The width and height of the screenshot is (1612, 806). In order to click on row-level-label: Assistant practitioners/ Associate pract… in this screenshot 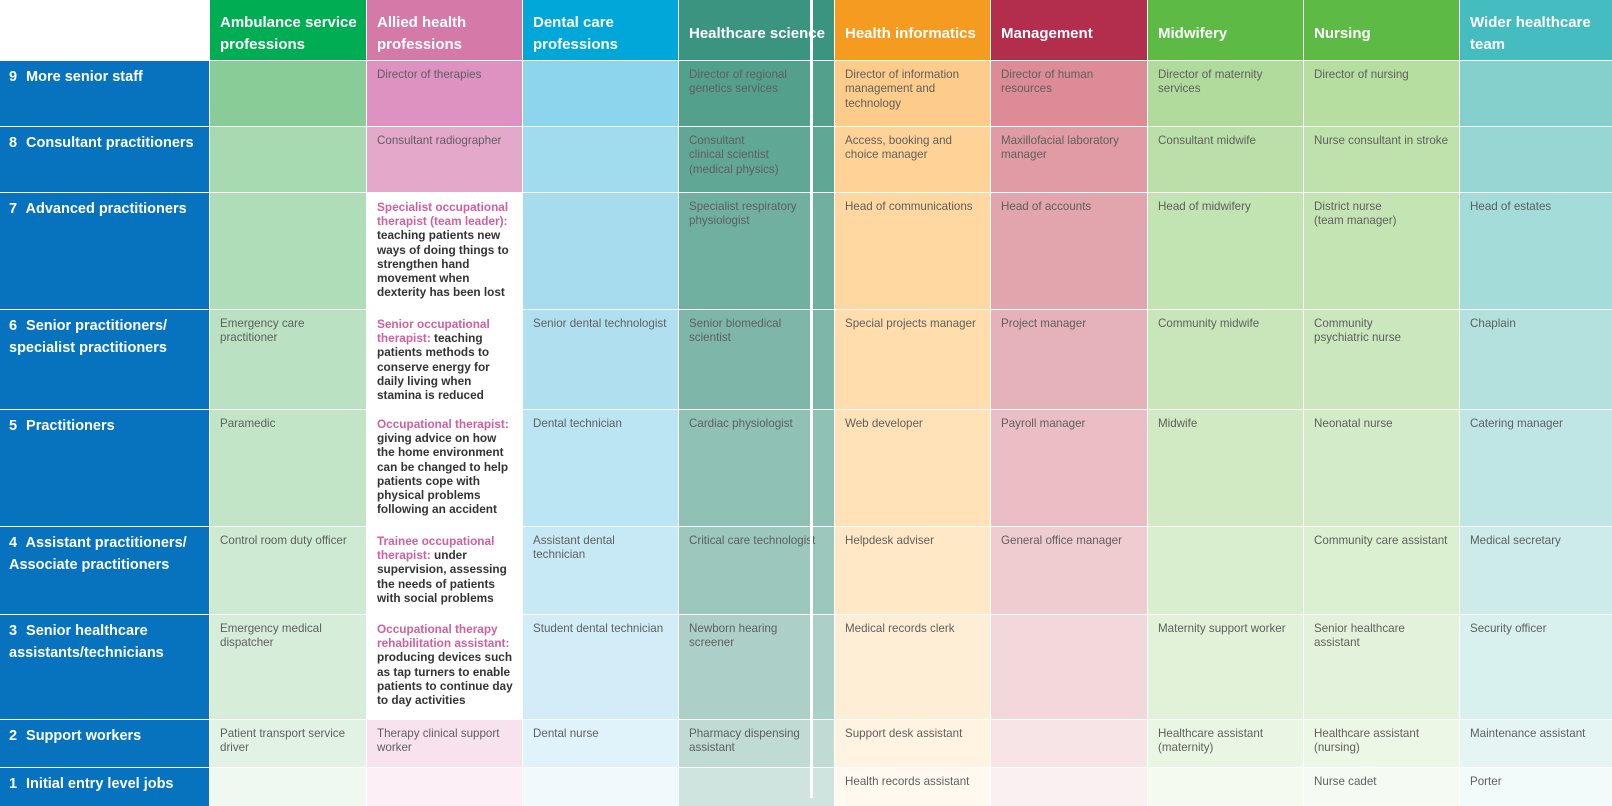, I will do `click(98, 554)`.